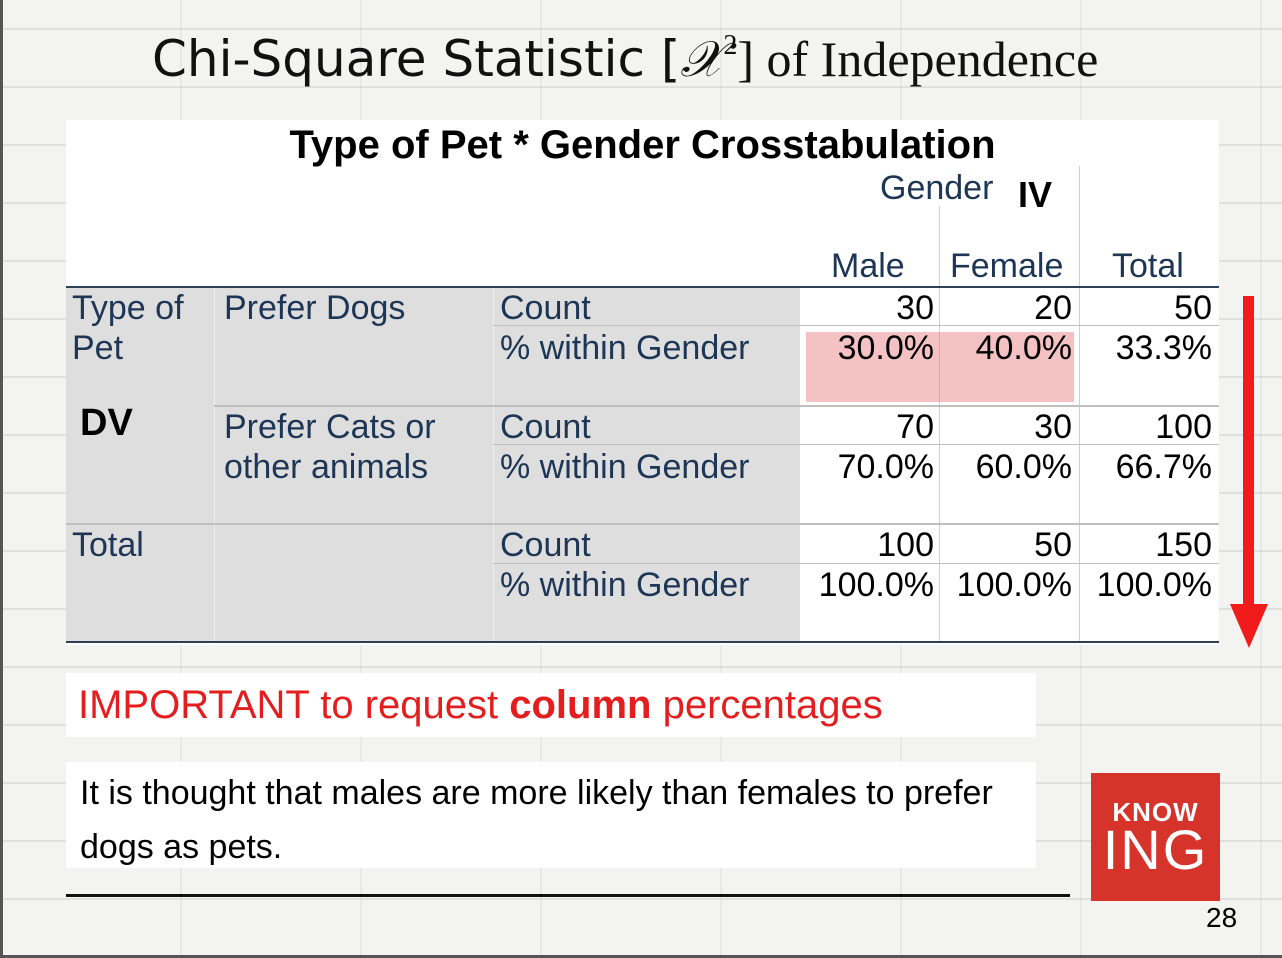  I want to click on table-title: Type of Pet * Gender Crosstabulation, so click(642, 145).